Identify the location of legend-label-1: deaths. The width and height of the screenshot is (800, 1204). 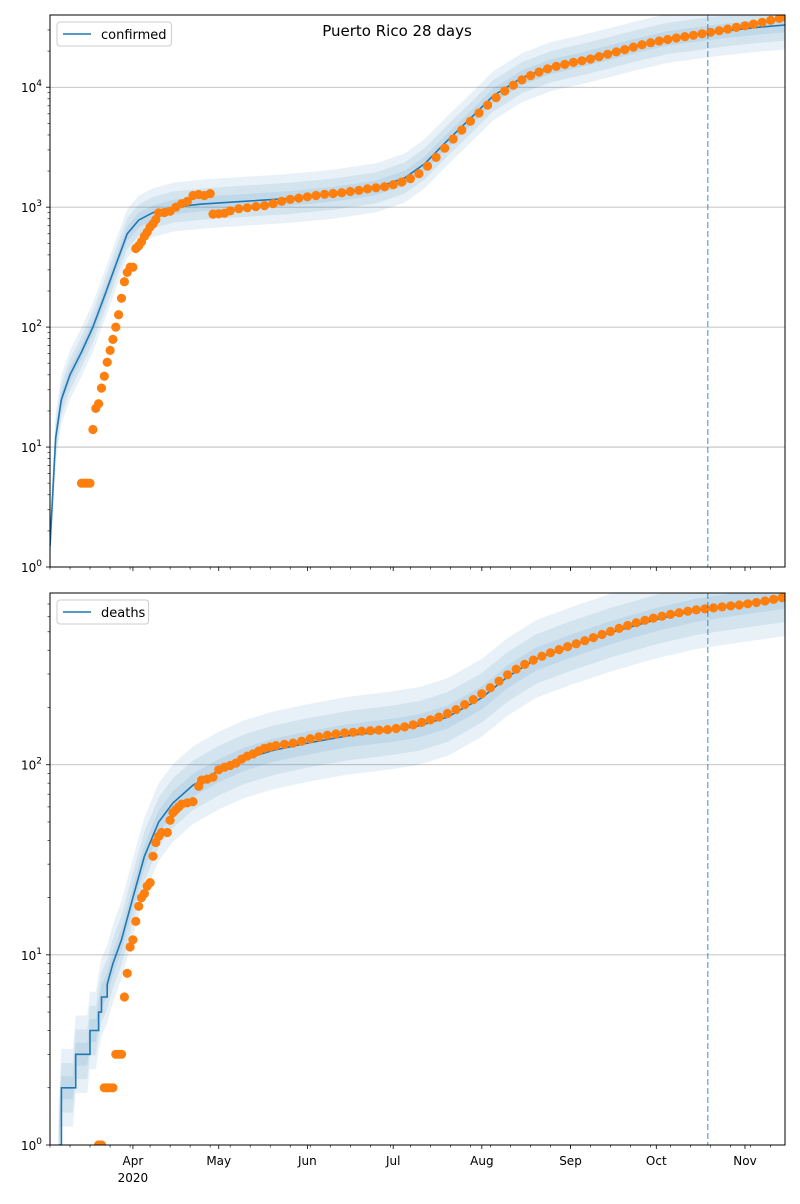
(123, 613).